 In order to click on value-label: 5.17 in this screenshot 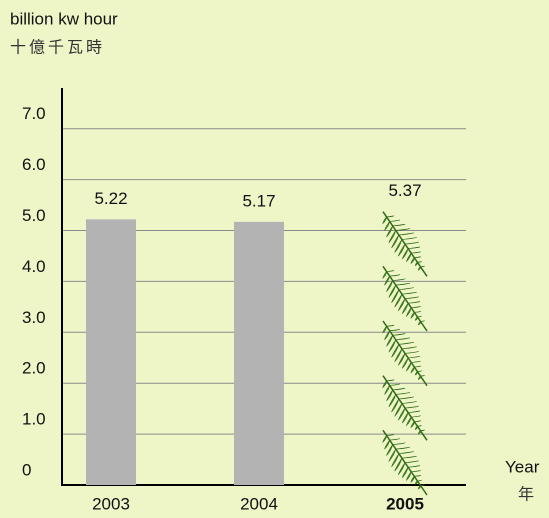, I will do `click(258, 200)`.